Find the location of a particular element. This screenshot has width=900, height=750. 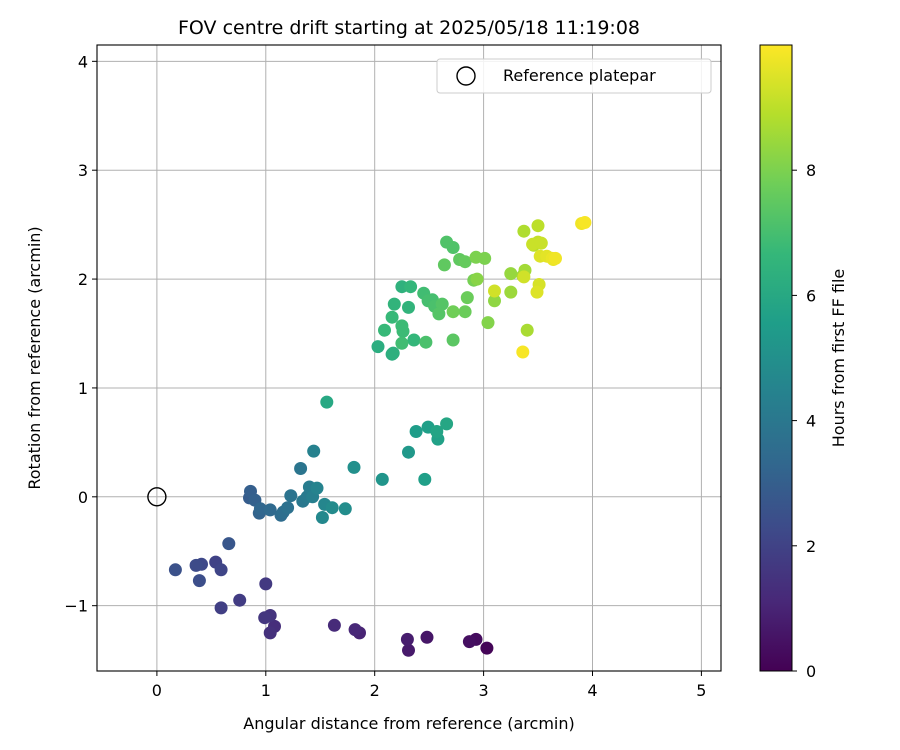

colorbar-tick-label: 4 is located at coordinates (811, 421).